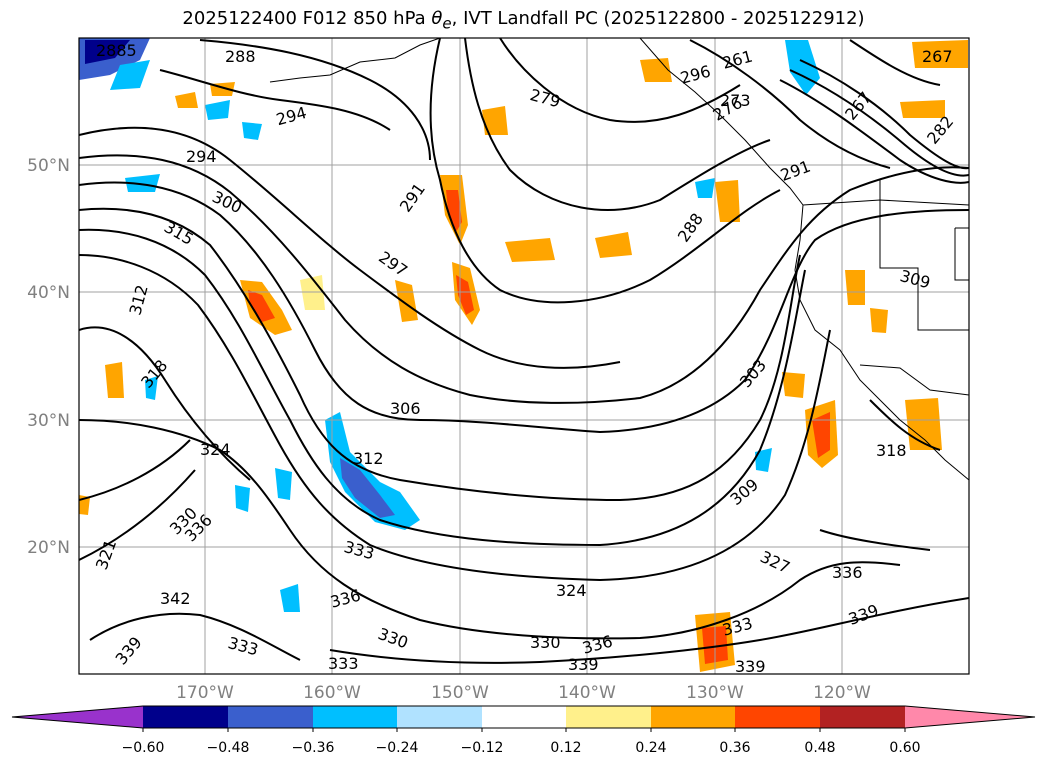 The width and height of the screenshot is (1047, 767). I want to click on colorbar-tick-label: −0.60, so click(143, 748).